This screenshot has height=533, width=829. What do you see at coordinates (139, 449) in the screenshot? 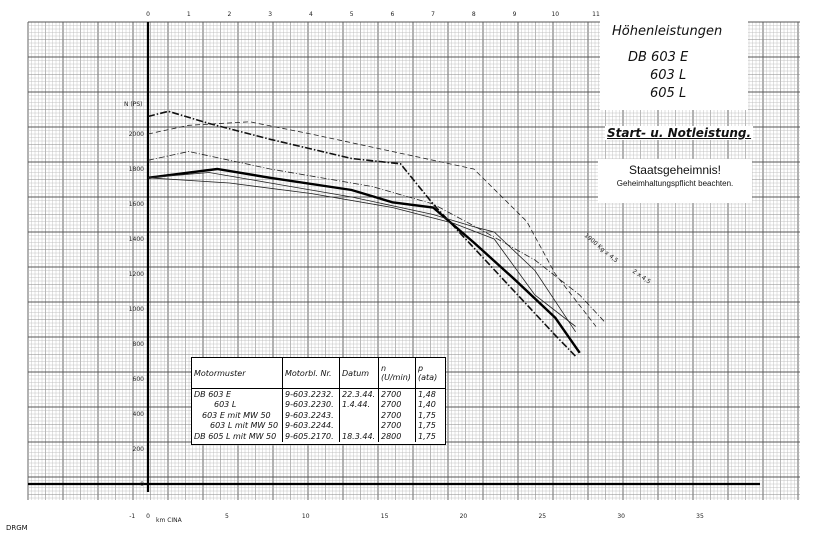
I see `y-tick-label: 200` at bounding box center [139, 449].